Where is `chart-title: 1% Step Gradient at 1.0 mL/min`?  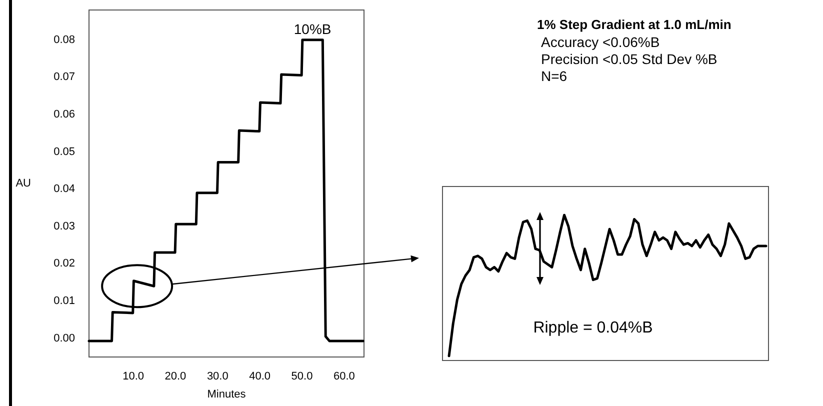
chart-title: 1% Step Gradient at 1.0 mL/min is located at coordinates (634, 24).